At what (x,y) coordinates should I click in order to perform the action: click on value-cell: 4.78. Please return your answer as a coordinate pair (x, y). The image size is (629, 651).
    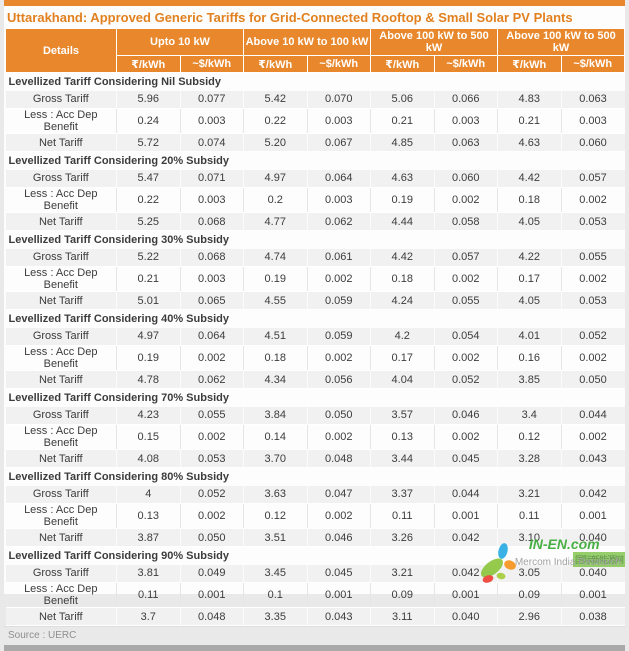
    Looking at the image, I should click on (148, 379).